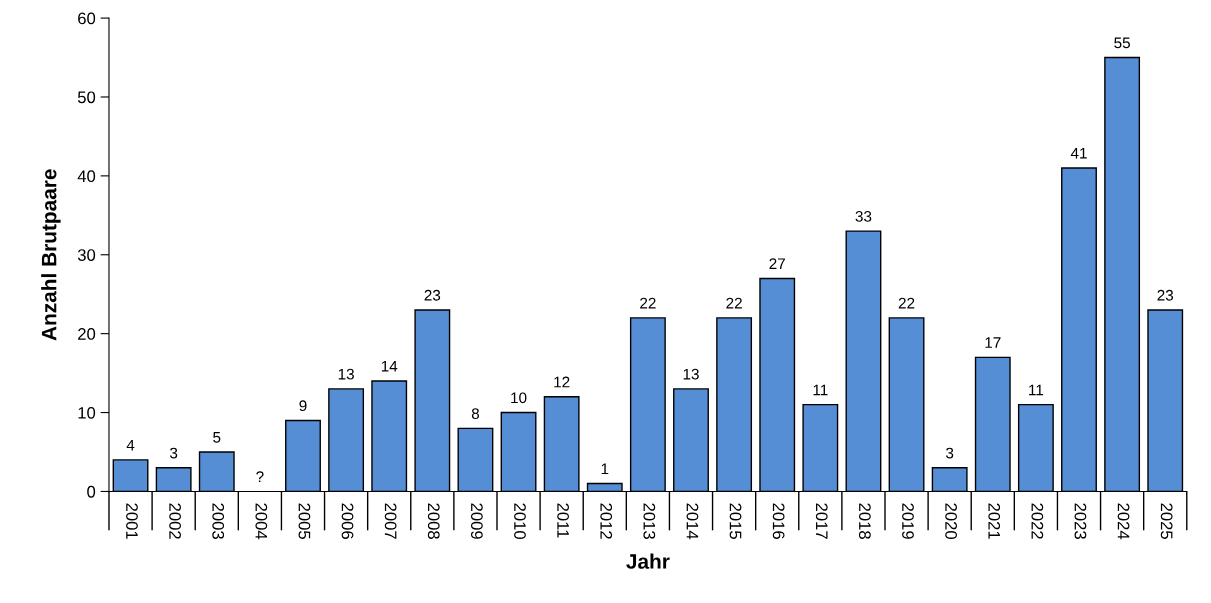 The image size is (1211, 603). I want to click on x-axis-title: Jahr, so click(648, 561).